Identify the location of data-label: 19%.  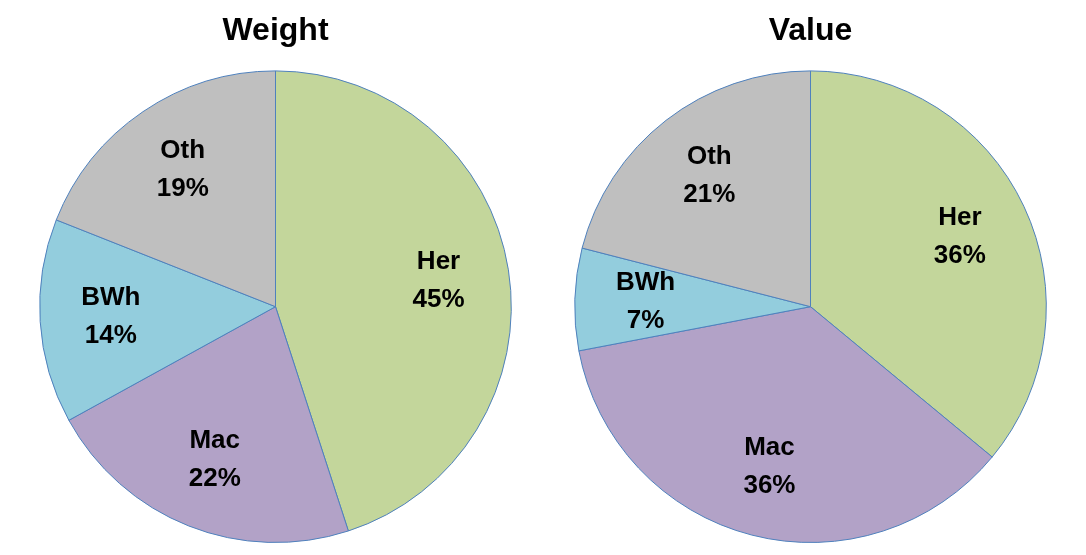
(182, 187).